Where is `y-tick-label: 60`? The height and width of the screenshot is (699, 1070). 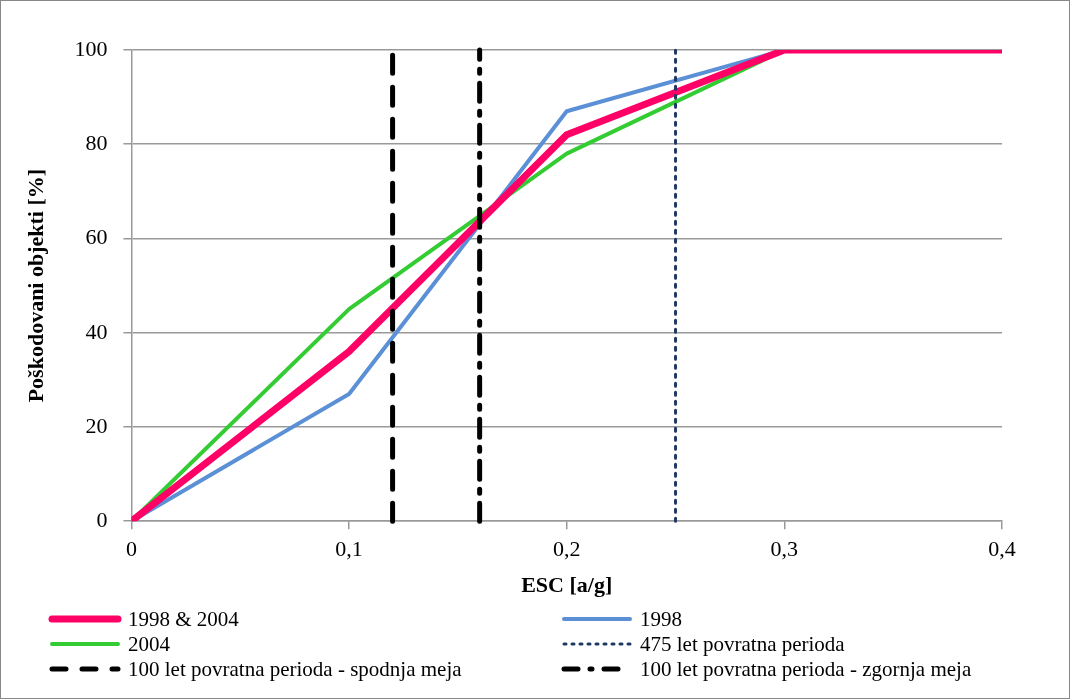 y-tick-label: 60 is located at coordinates (96, 237).